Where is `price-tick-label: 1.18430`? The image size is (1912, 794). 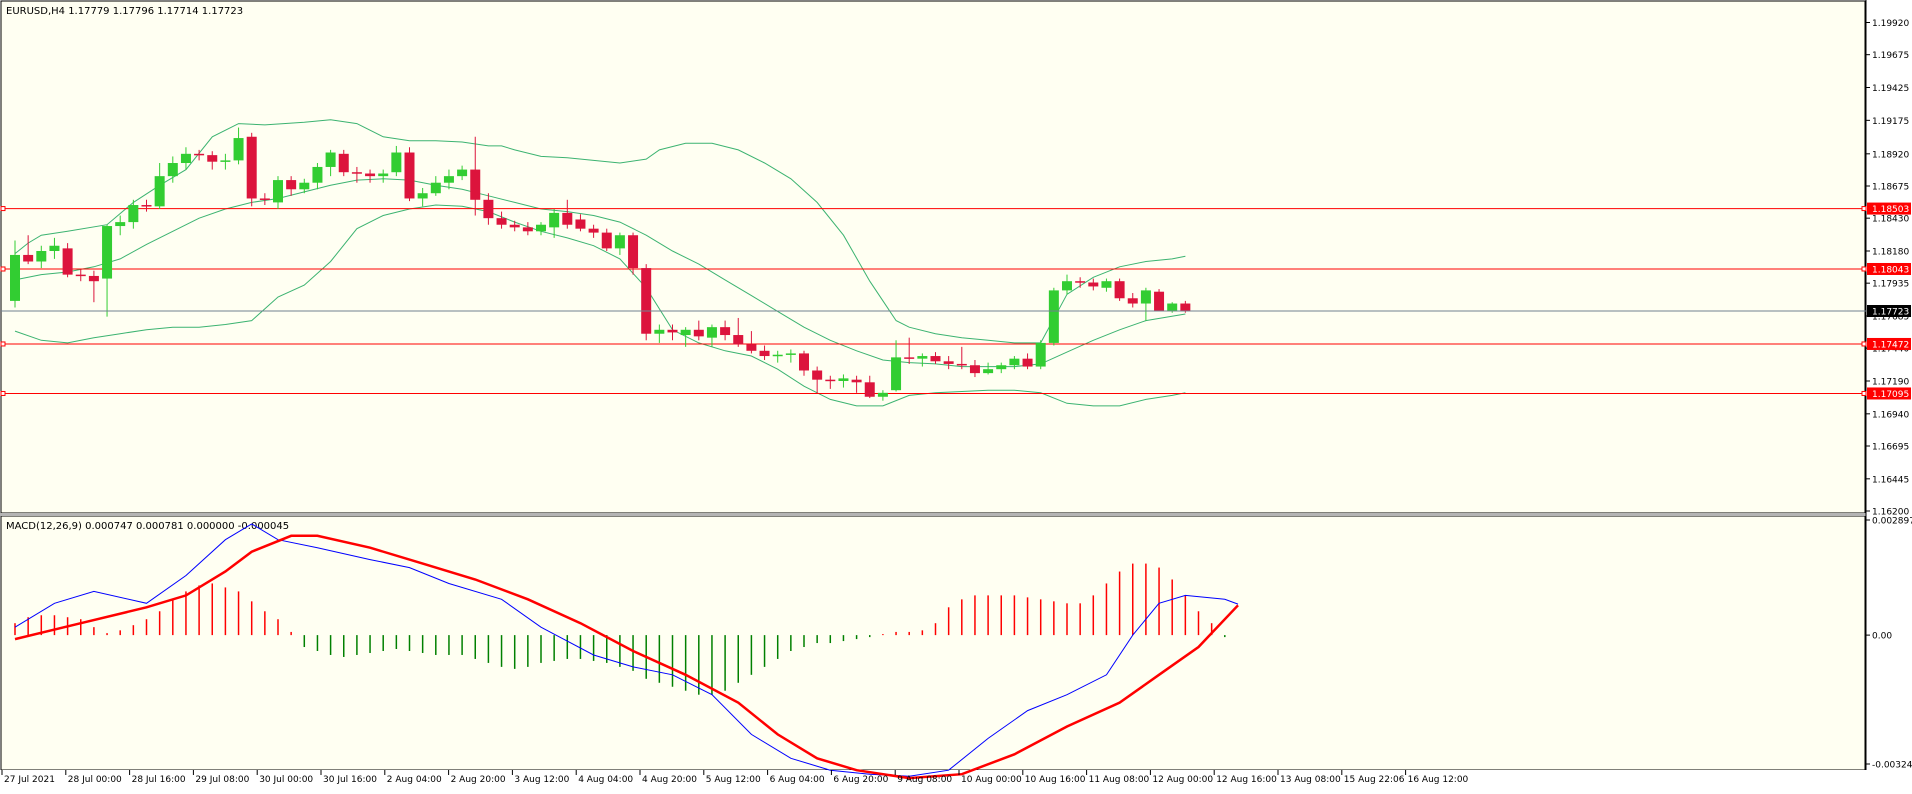 price-tick-label: 1.18430 is located at coordinates (1890, 220).